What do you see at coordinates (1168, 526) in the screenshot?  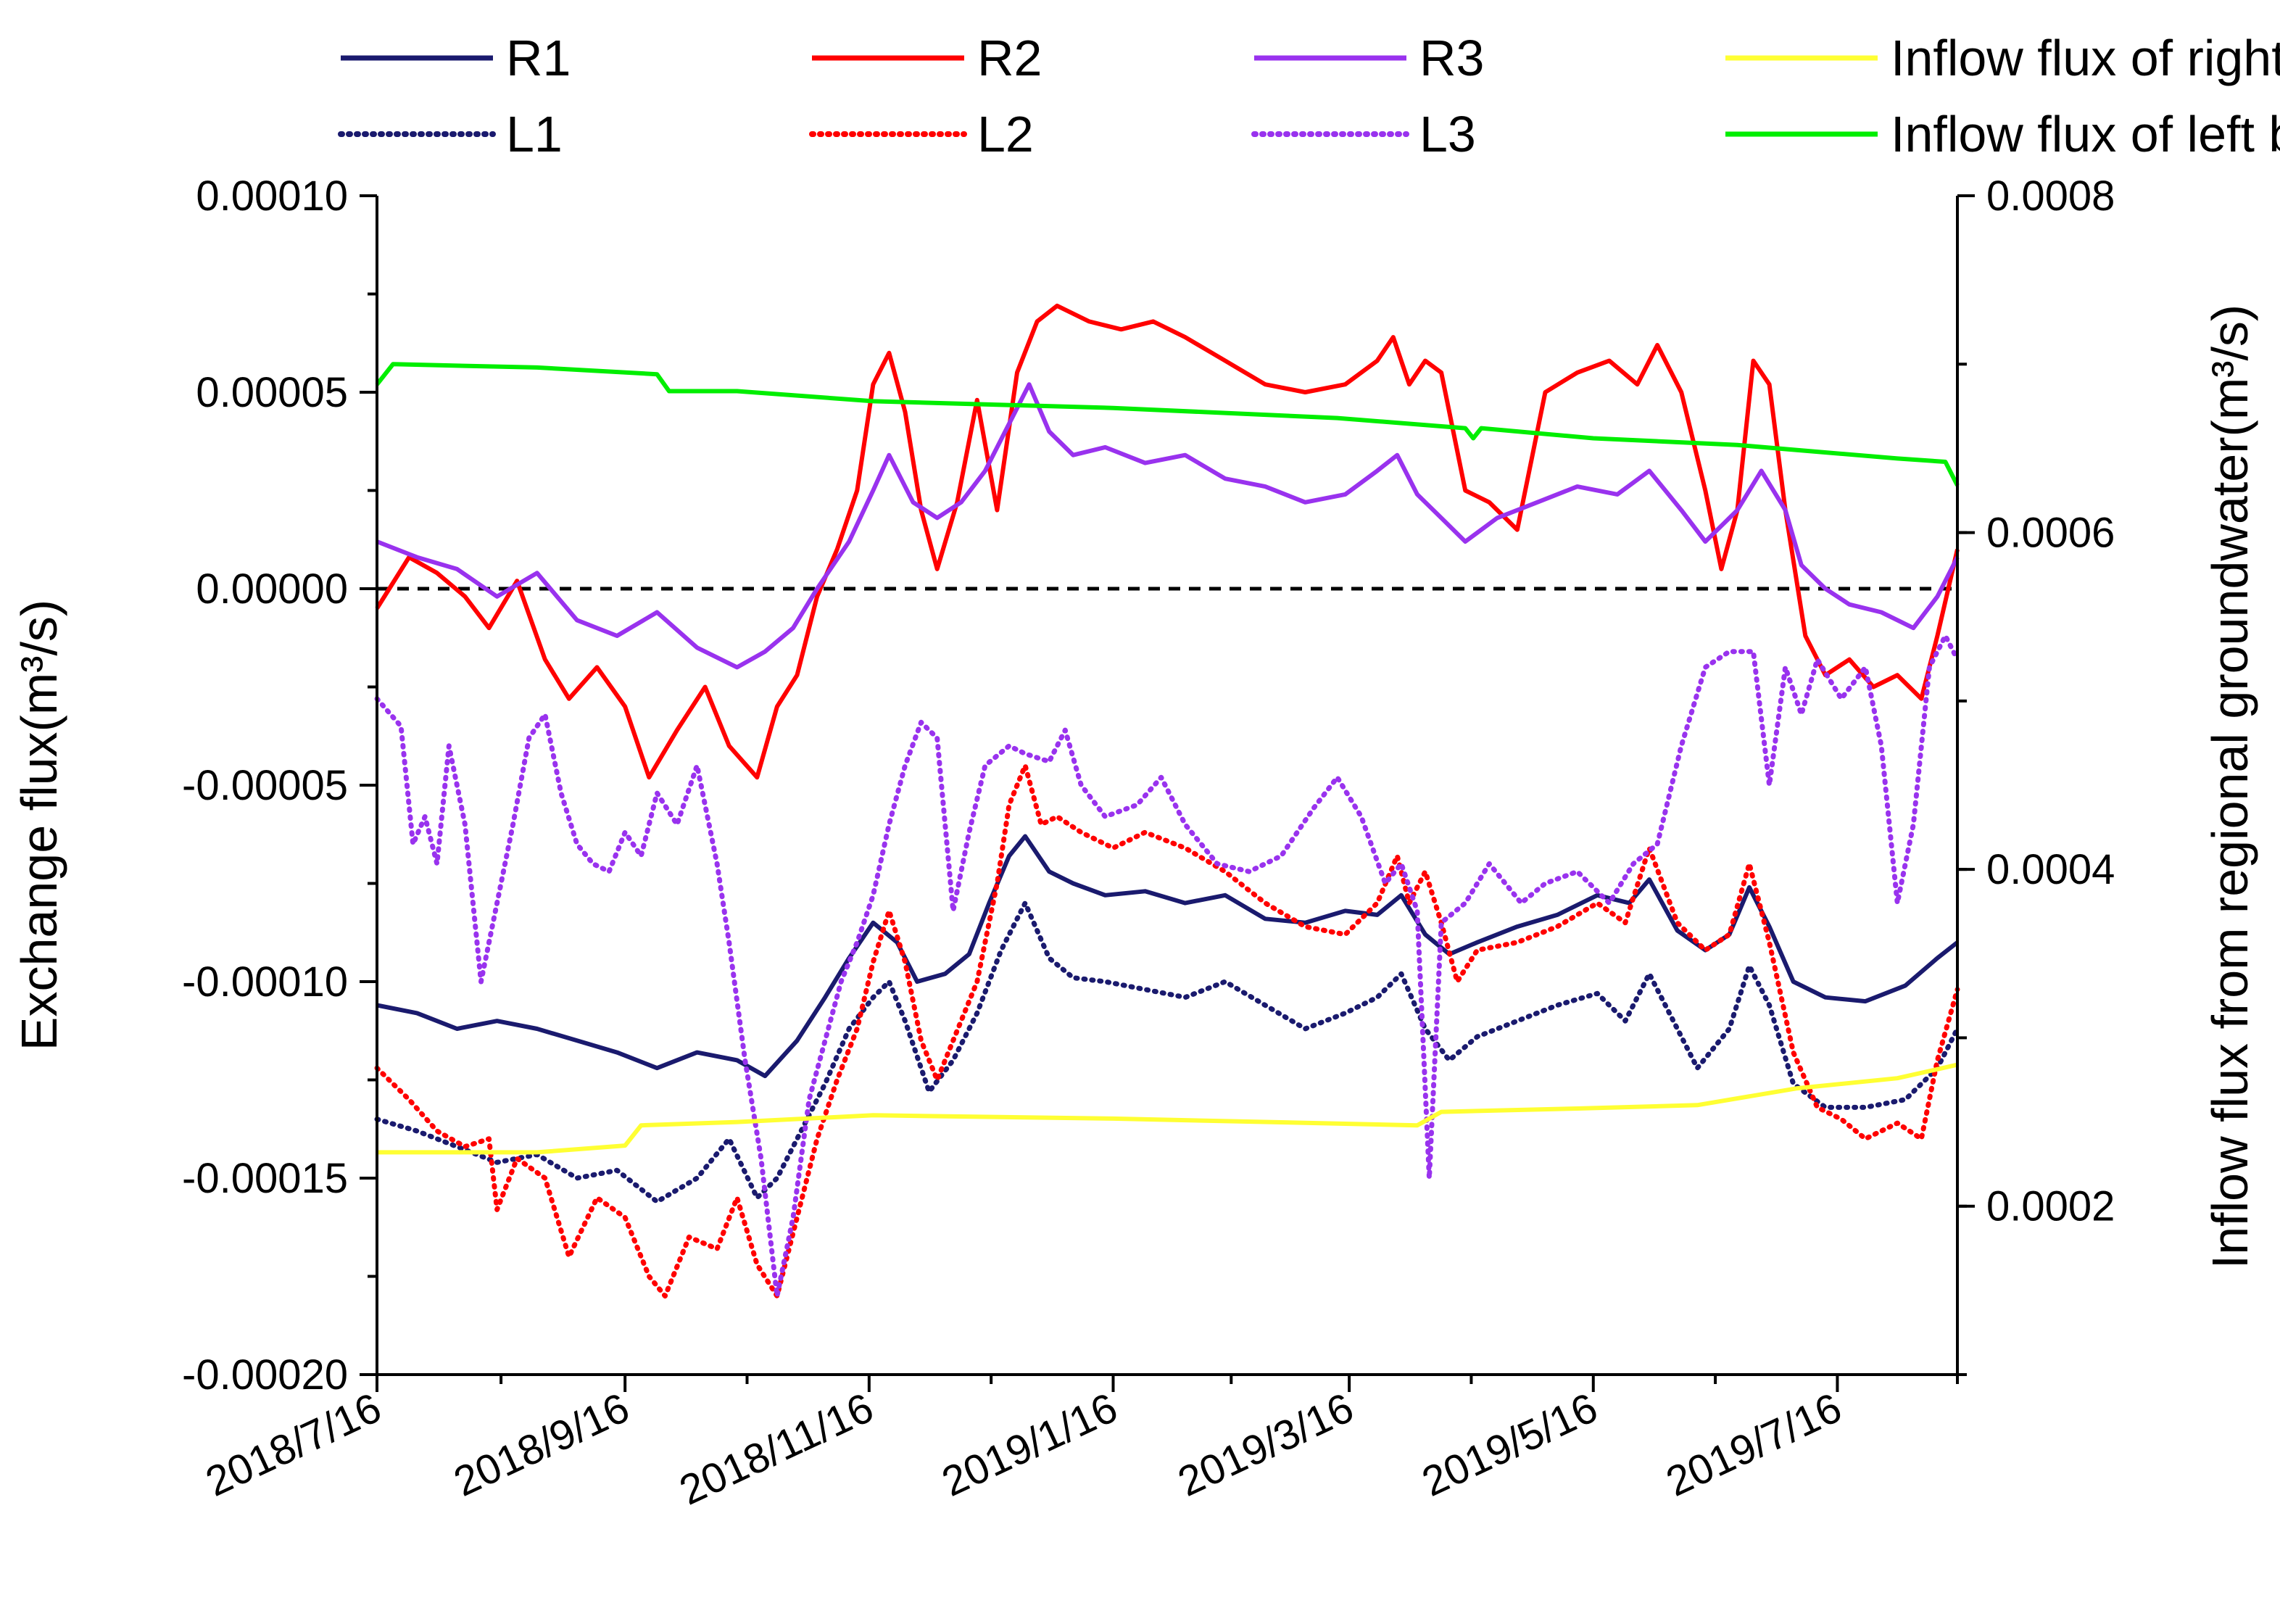 I see `series-line-r3` at bounding box center [1168, 526].